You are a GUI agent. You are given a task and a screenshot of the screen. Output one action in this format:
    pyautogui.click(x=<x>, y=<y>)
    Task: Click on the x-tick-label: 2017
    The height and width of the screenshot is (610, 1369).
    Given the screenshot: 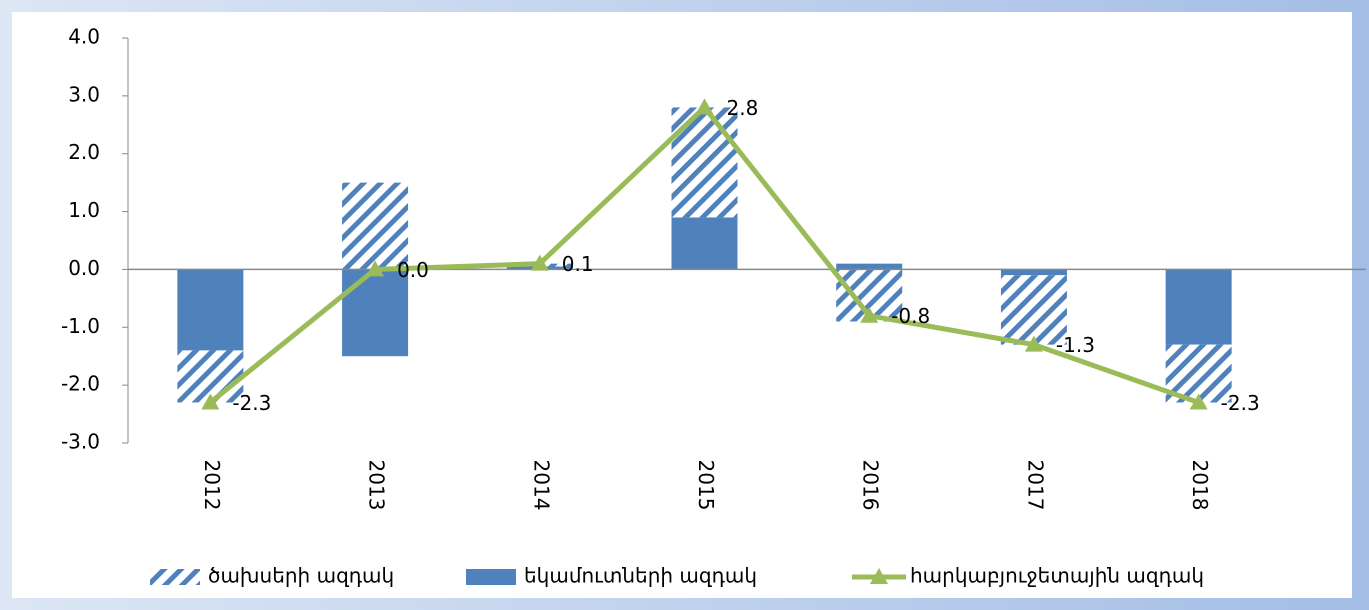 What is the action you would take?
    pyautogui.click(x=1035, y=485)
    